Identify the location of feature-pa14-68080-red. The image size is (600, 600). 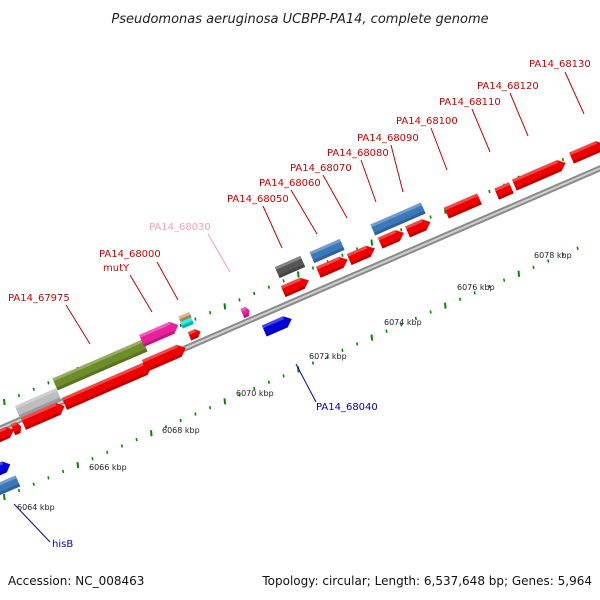
(392, 238).